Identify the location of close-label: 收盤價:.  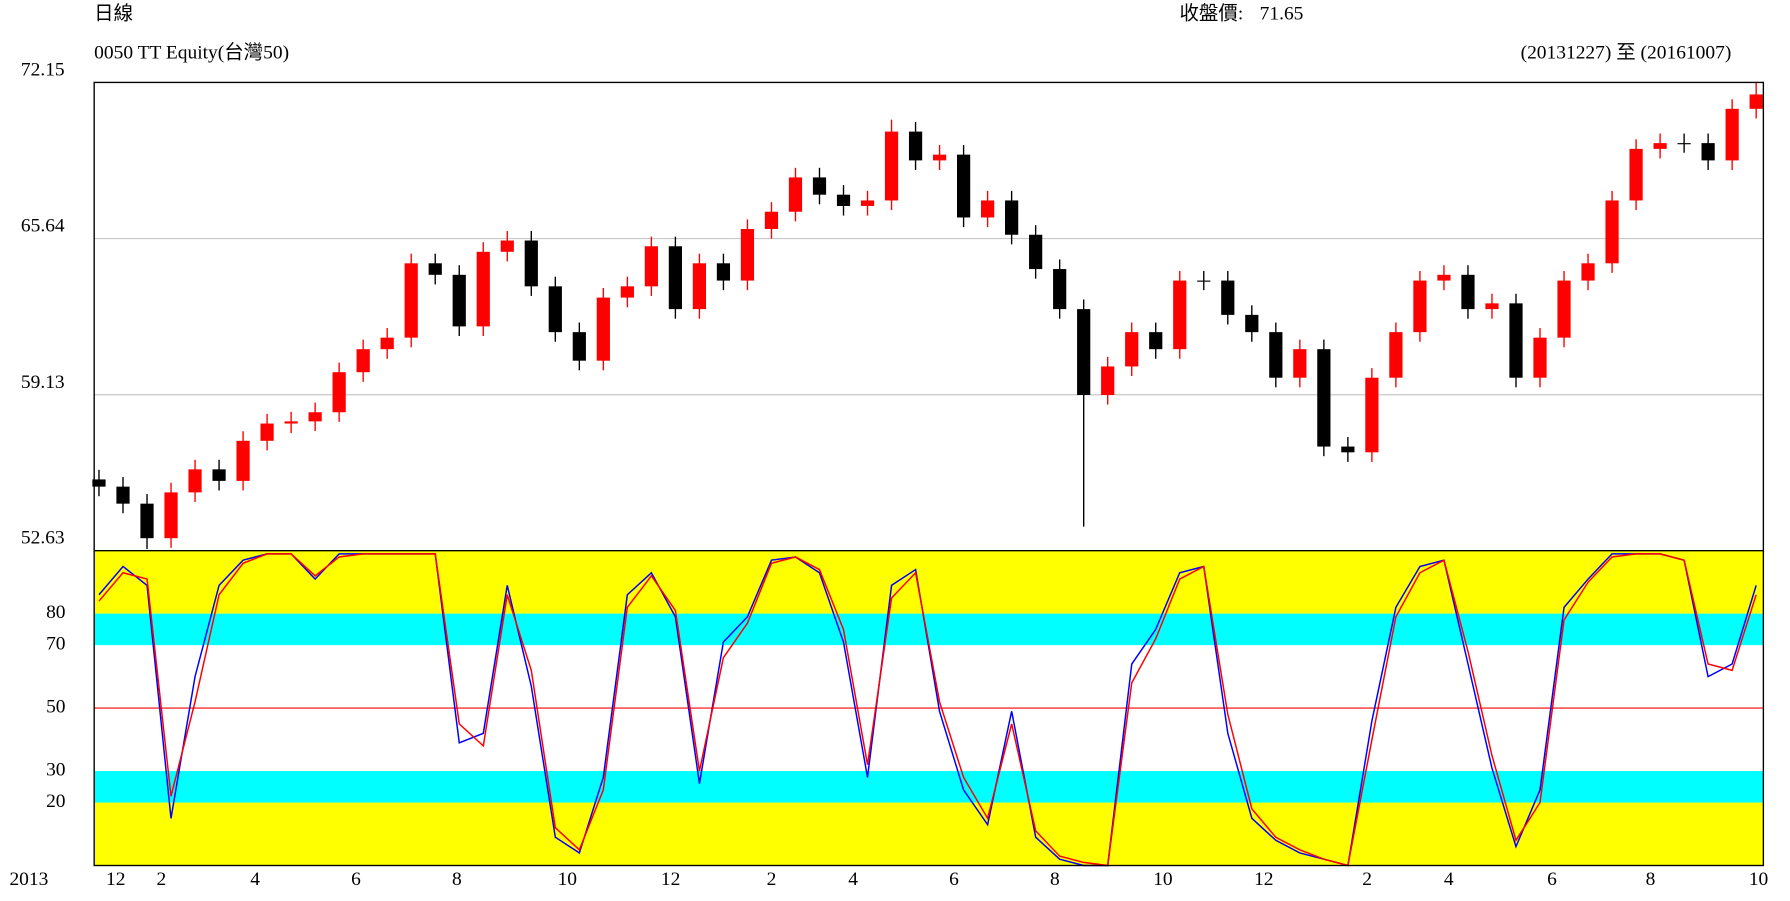
(1211, 13).